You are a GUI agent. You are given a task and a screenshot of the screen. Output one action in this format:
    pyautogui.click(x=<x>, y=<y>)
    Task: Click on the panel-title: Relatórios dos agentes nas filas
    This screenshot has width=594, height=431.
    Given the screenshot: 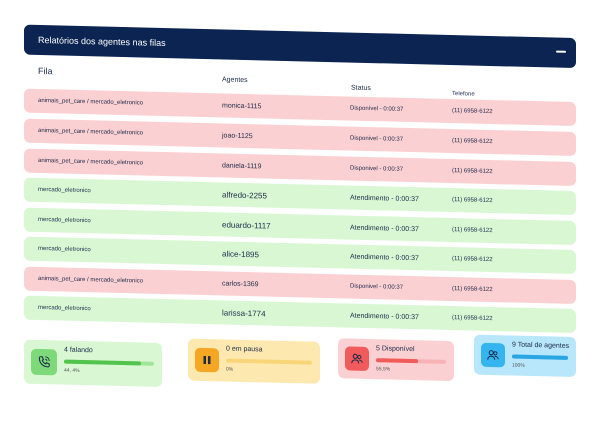 What is the action you would take?
    pyautogui.click(x=102, y=41)
    